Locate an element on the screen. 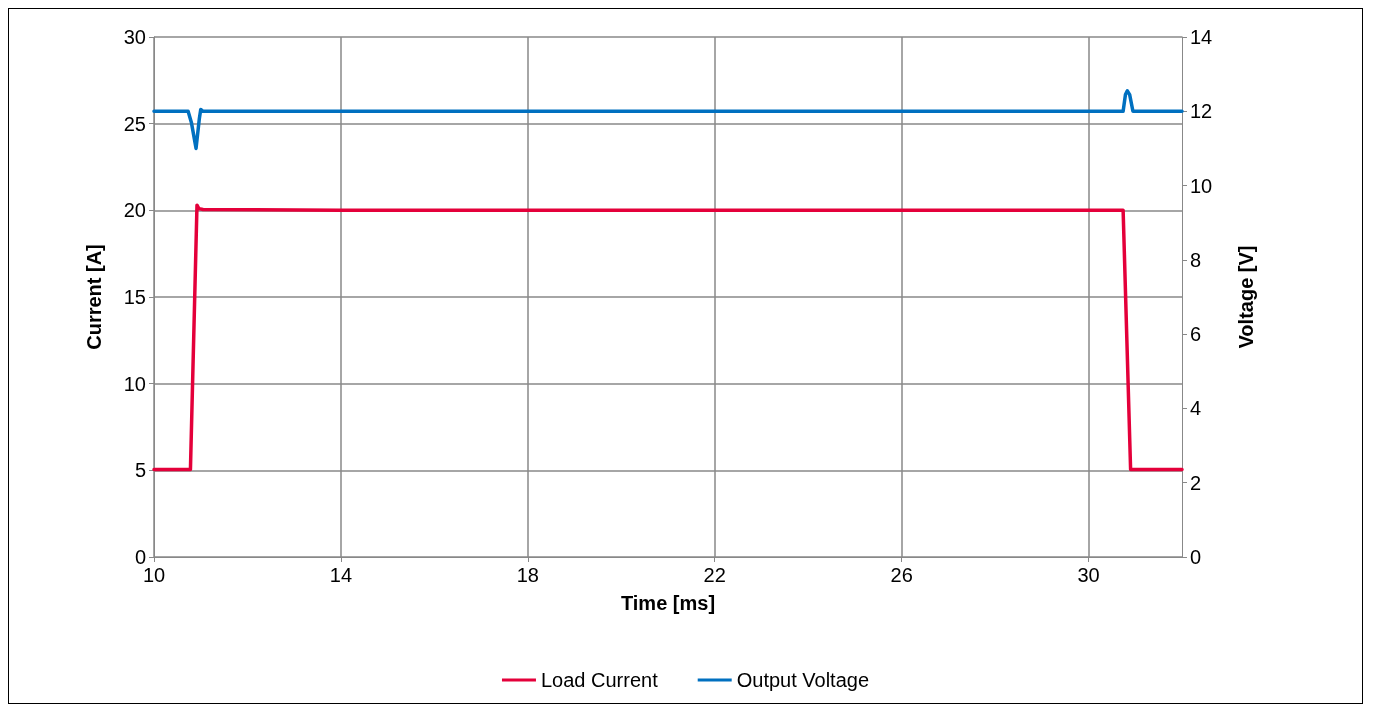 This screenshot has height=714, width=1373. y2-axis-title: Voltage [V] is located at coordinates (1246, 297).